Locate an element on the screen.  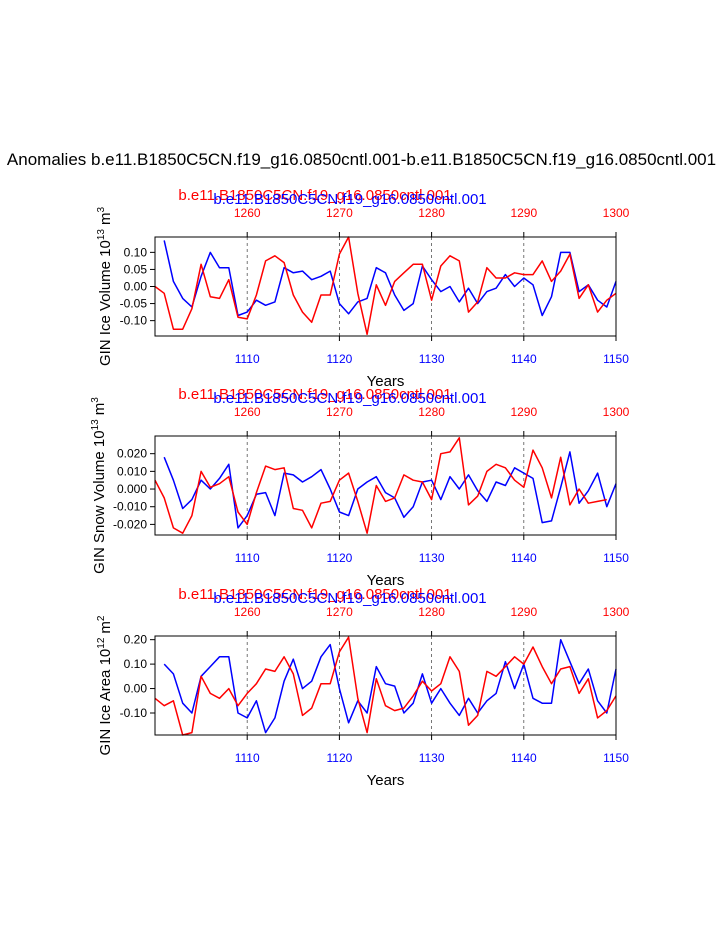
y-tick-label: 0.05 is located at coordinates (136, 269).